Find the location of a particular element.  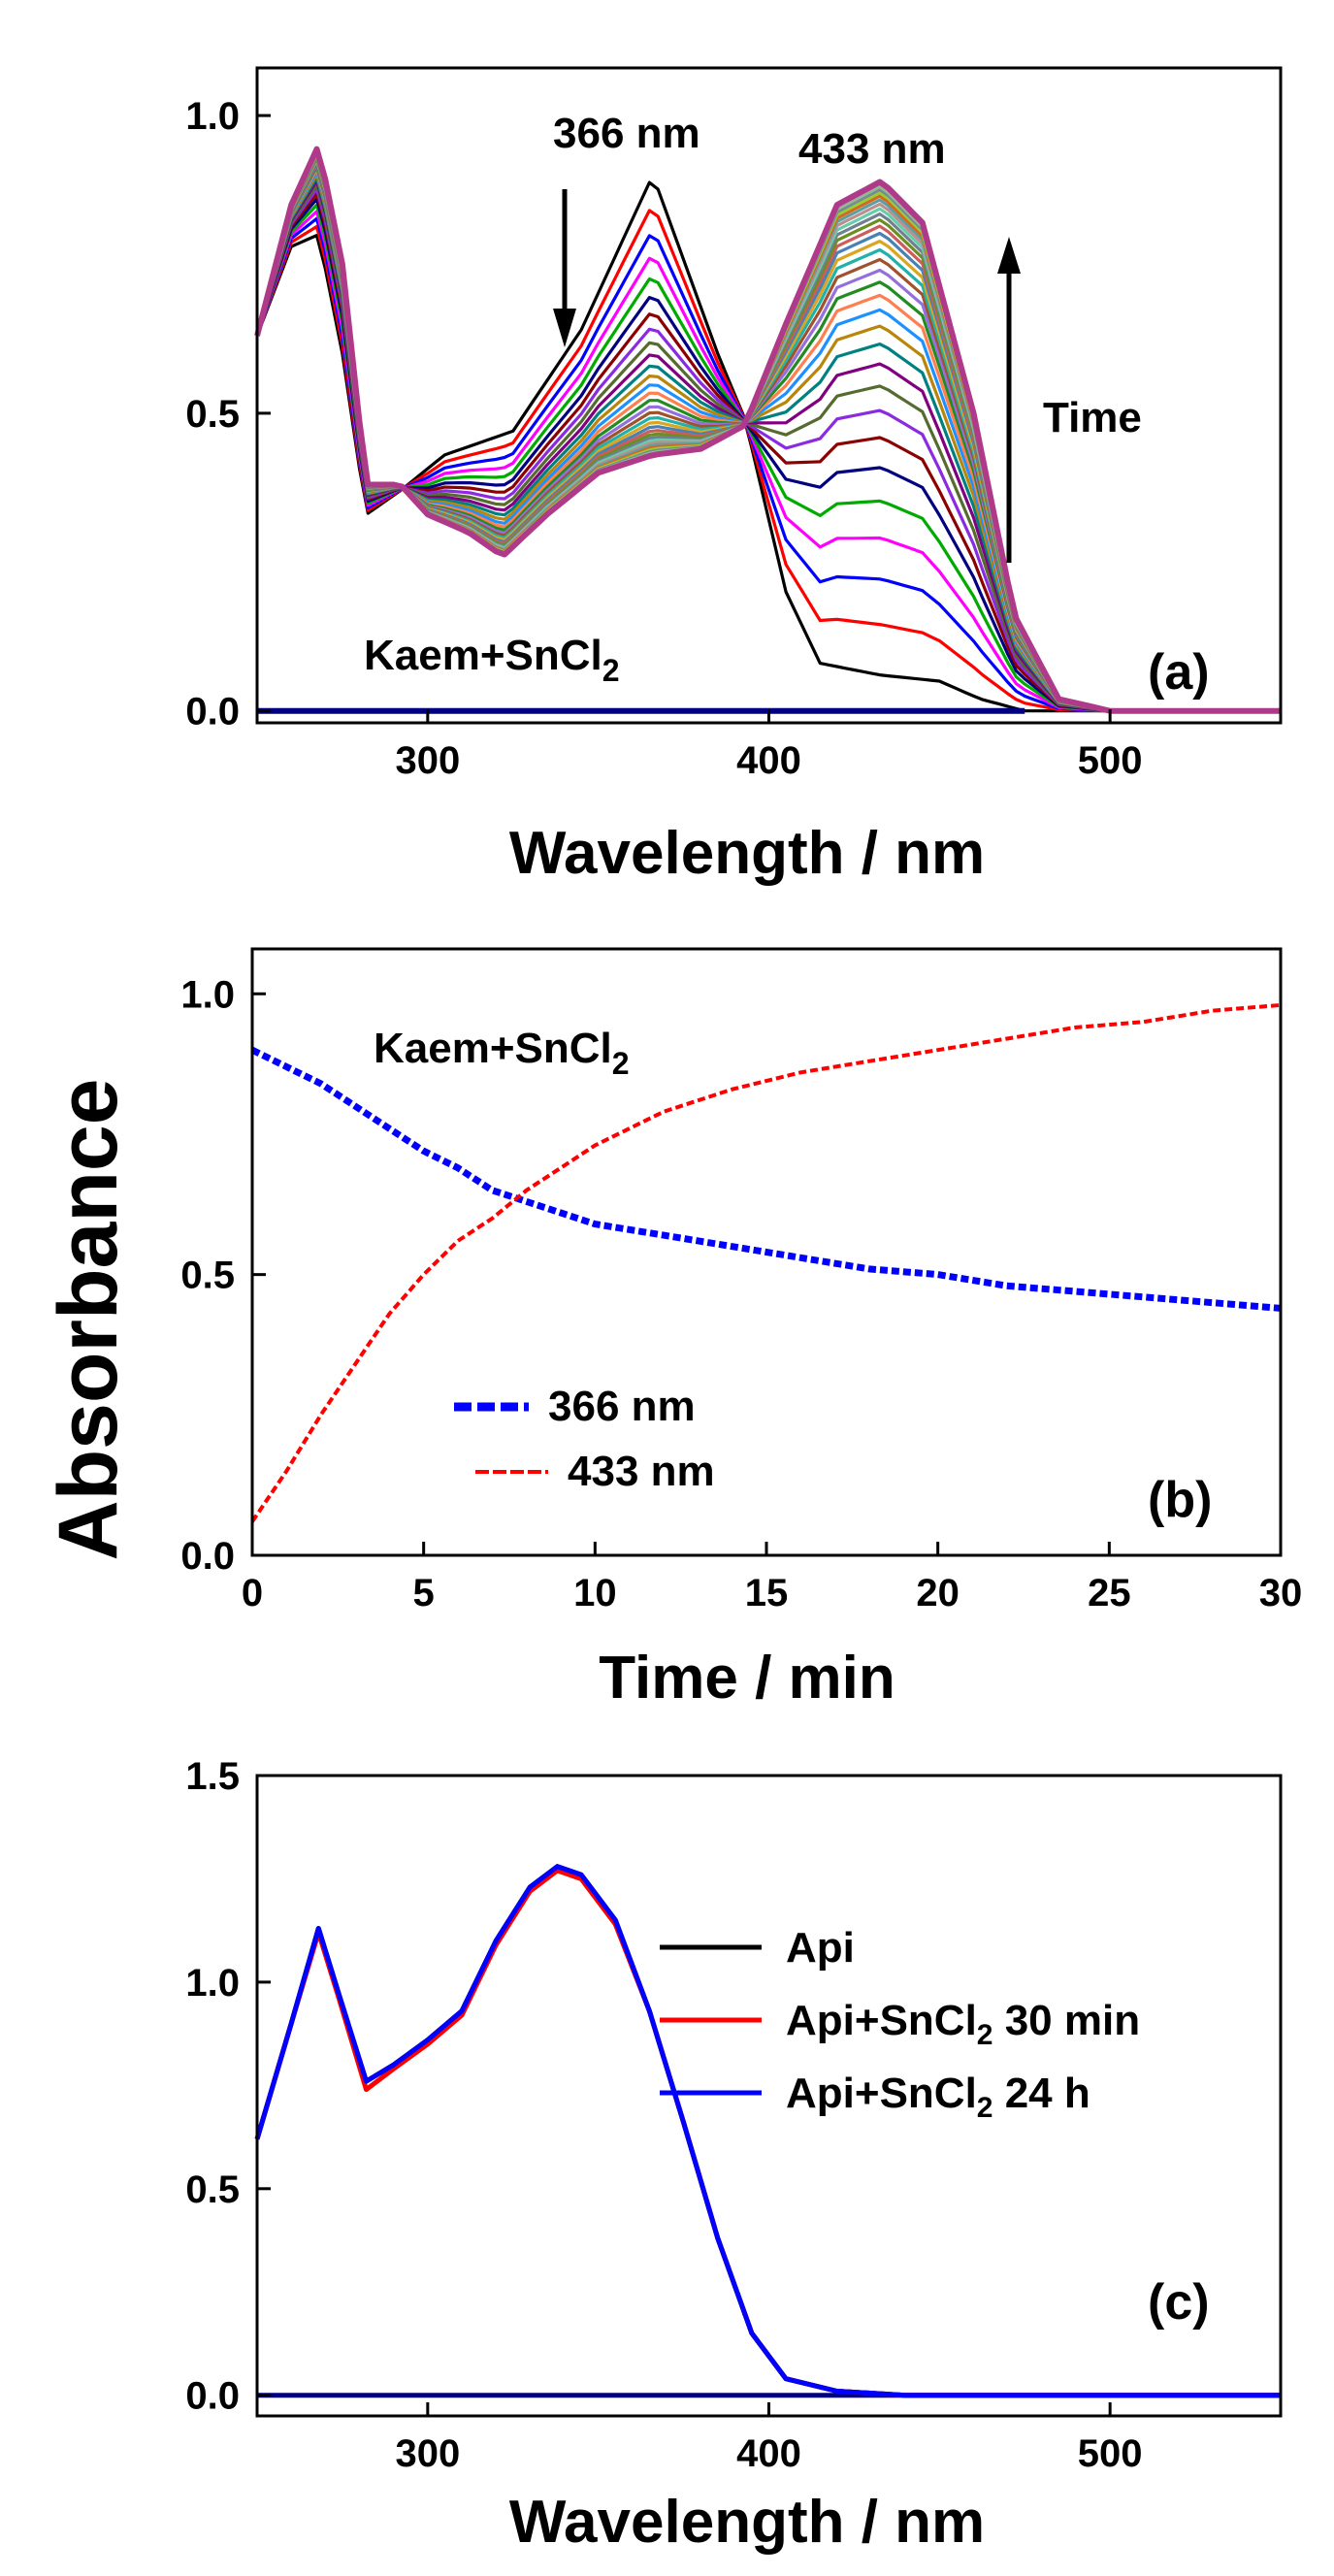

panel-b-ytick-label: 0.5 is located at coordinates (207, 1276).